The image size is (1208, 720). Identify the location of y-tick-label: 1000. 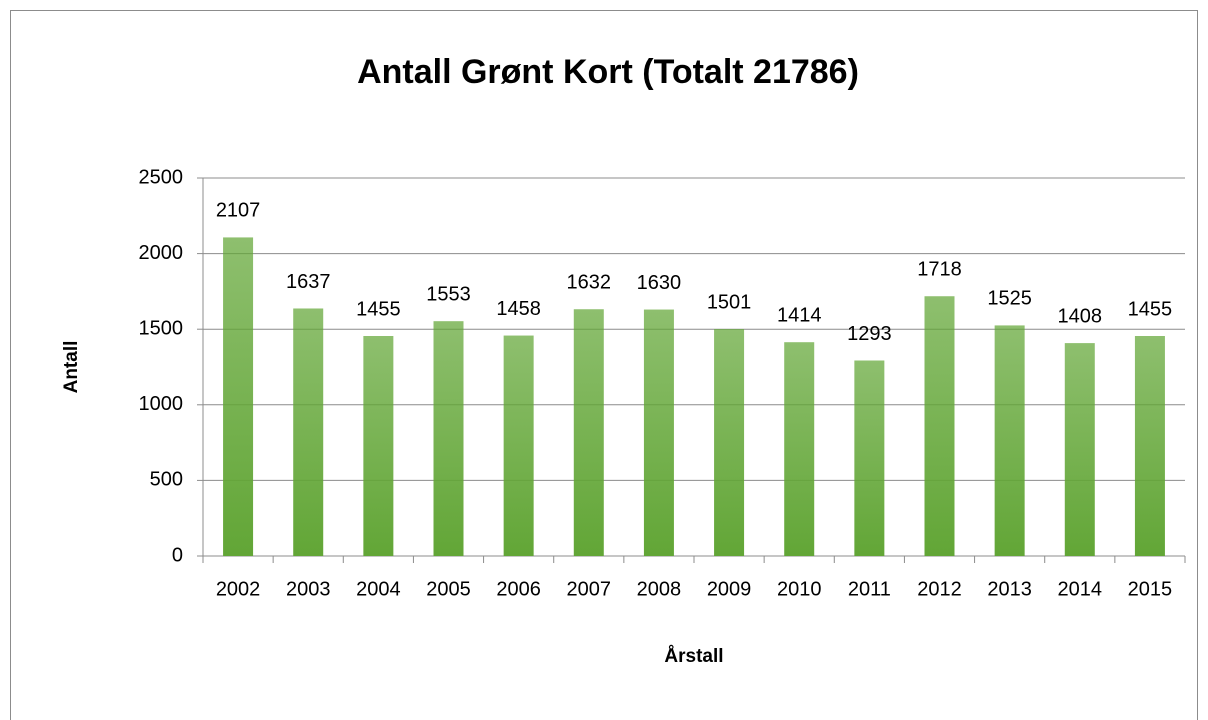
(161, 404).